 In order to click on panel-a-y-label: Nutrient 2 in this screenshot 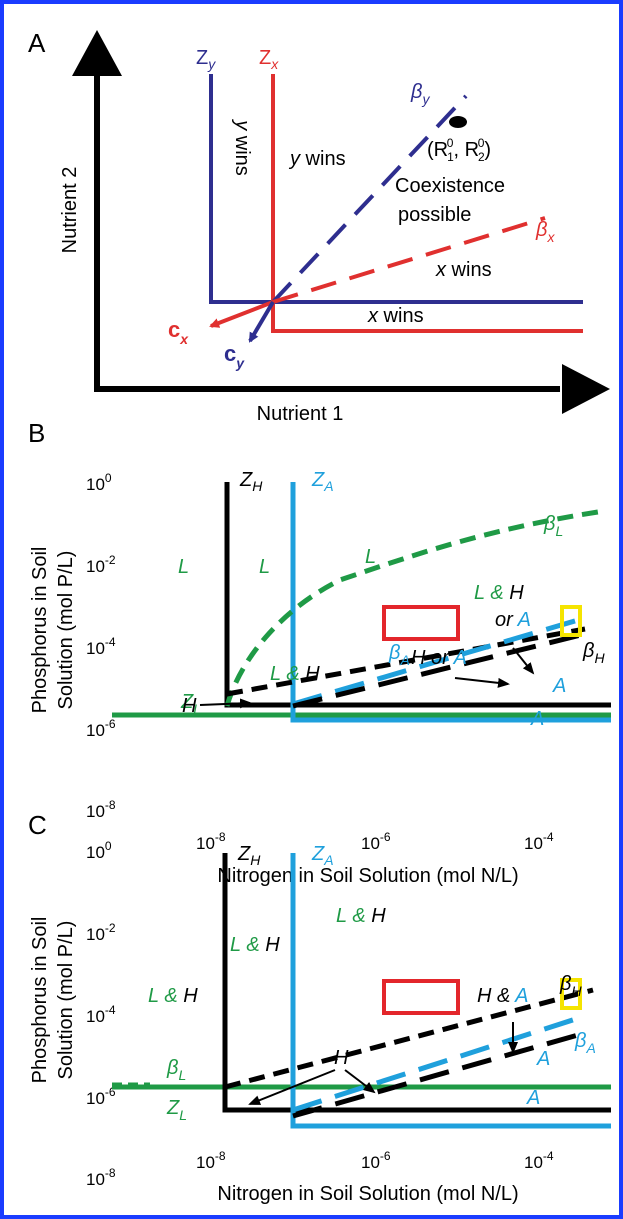, I will do `click(70, 210)`.